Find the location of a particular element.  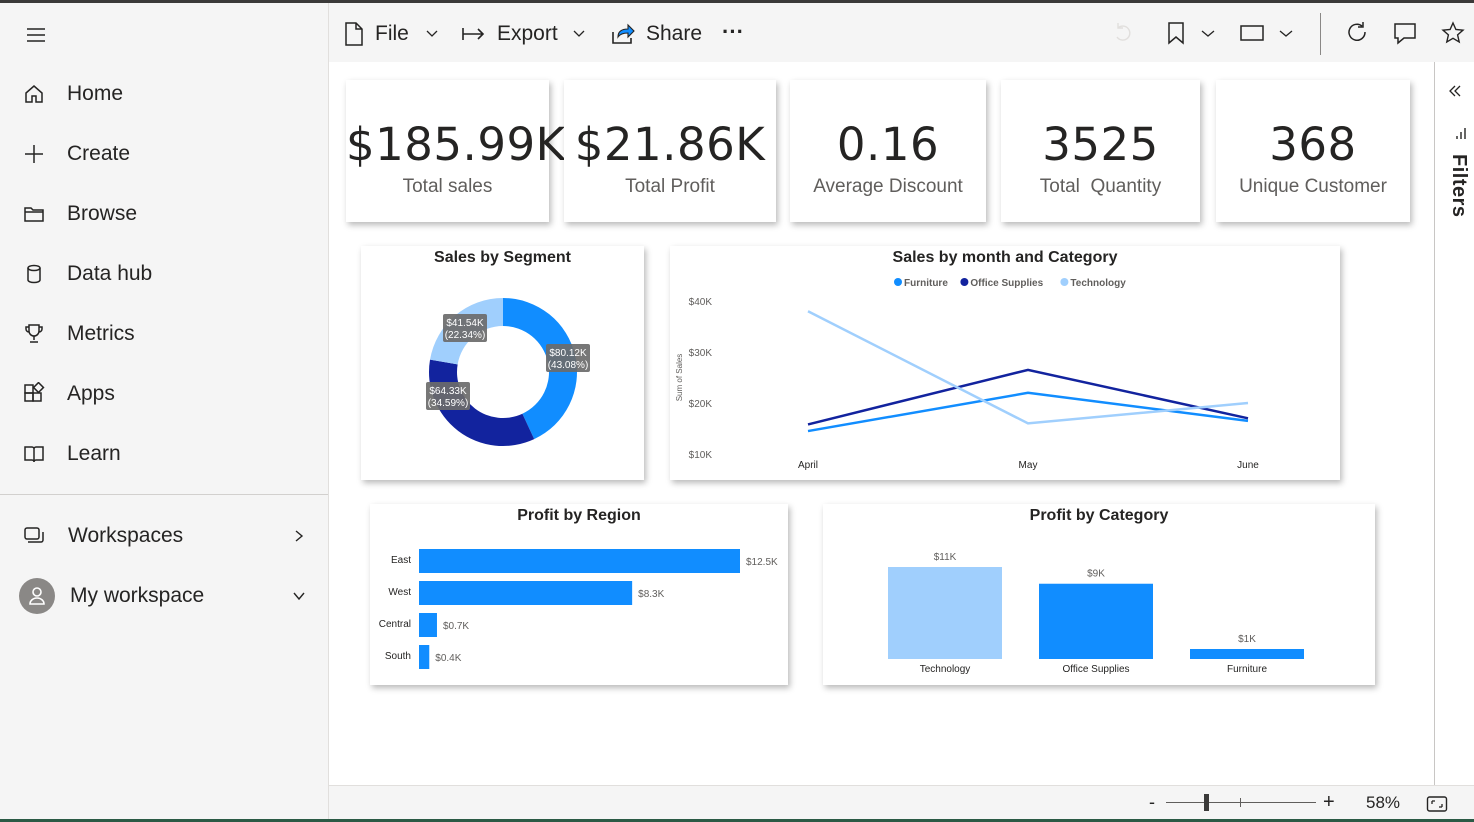

x-tick-label: May is located at coordinates (1028, 465).